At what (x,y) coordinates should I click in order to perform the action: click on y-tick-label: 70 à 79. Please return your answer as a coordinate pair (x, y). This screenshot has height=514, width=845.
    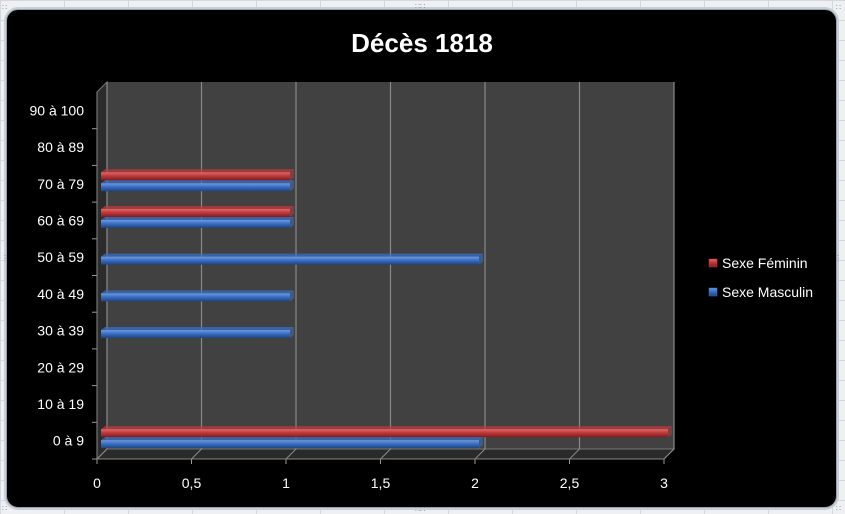
    Looking at the image, I should click on (60, 184).